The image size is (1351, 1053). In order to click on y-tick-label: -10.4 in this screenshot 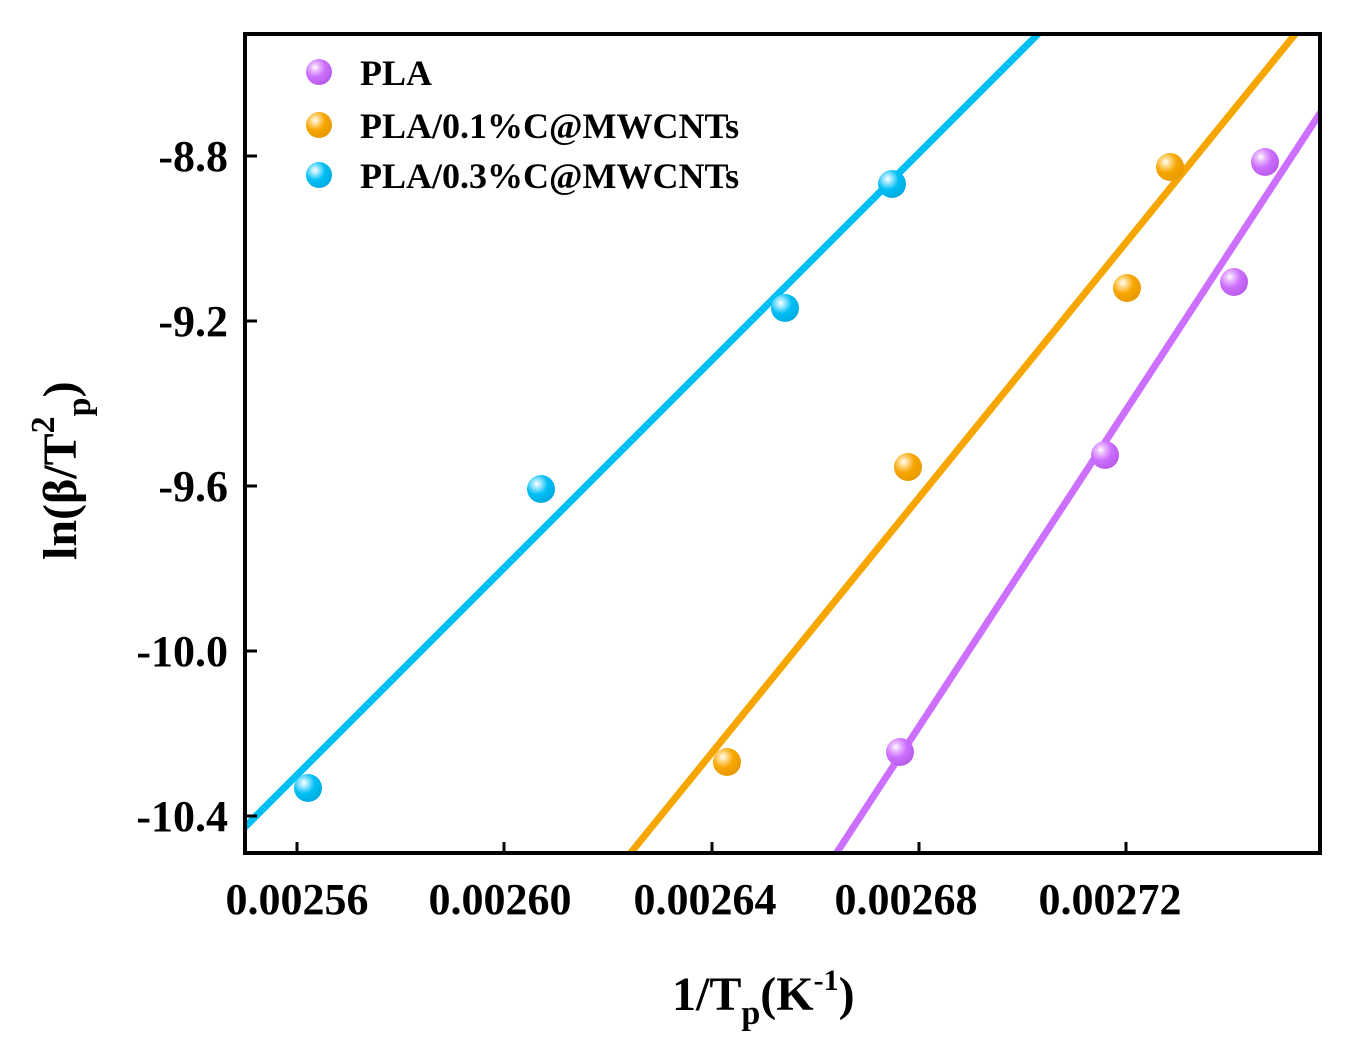, I will do `click(182, 816)`.